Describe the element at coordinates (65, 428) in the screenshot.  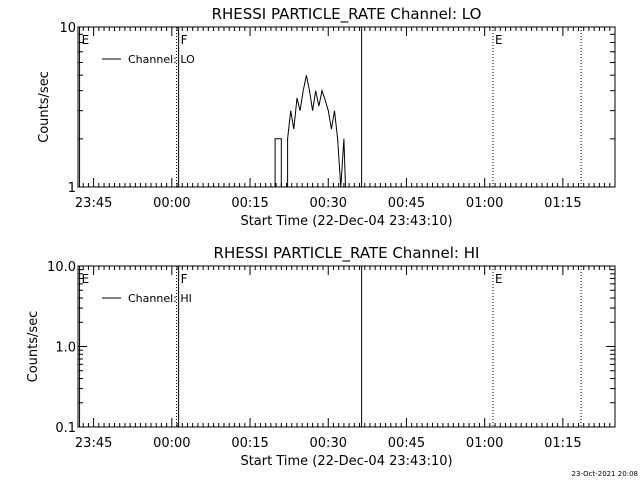
I see `panel2-y-tick-label: 0.1` at that location.